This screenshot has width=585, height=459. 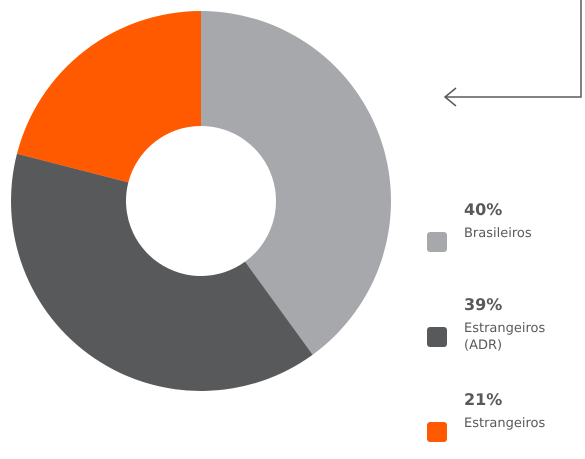 What do you see at coordinates (505, 423) in the screenshot?
I see `legend-label: Estrangeiros` at bounding box center [505, 423].